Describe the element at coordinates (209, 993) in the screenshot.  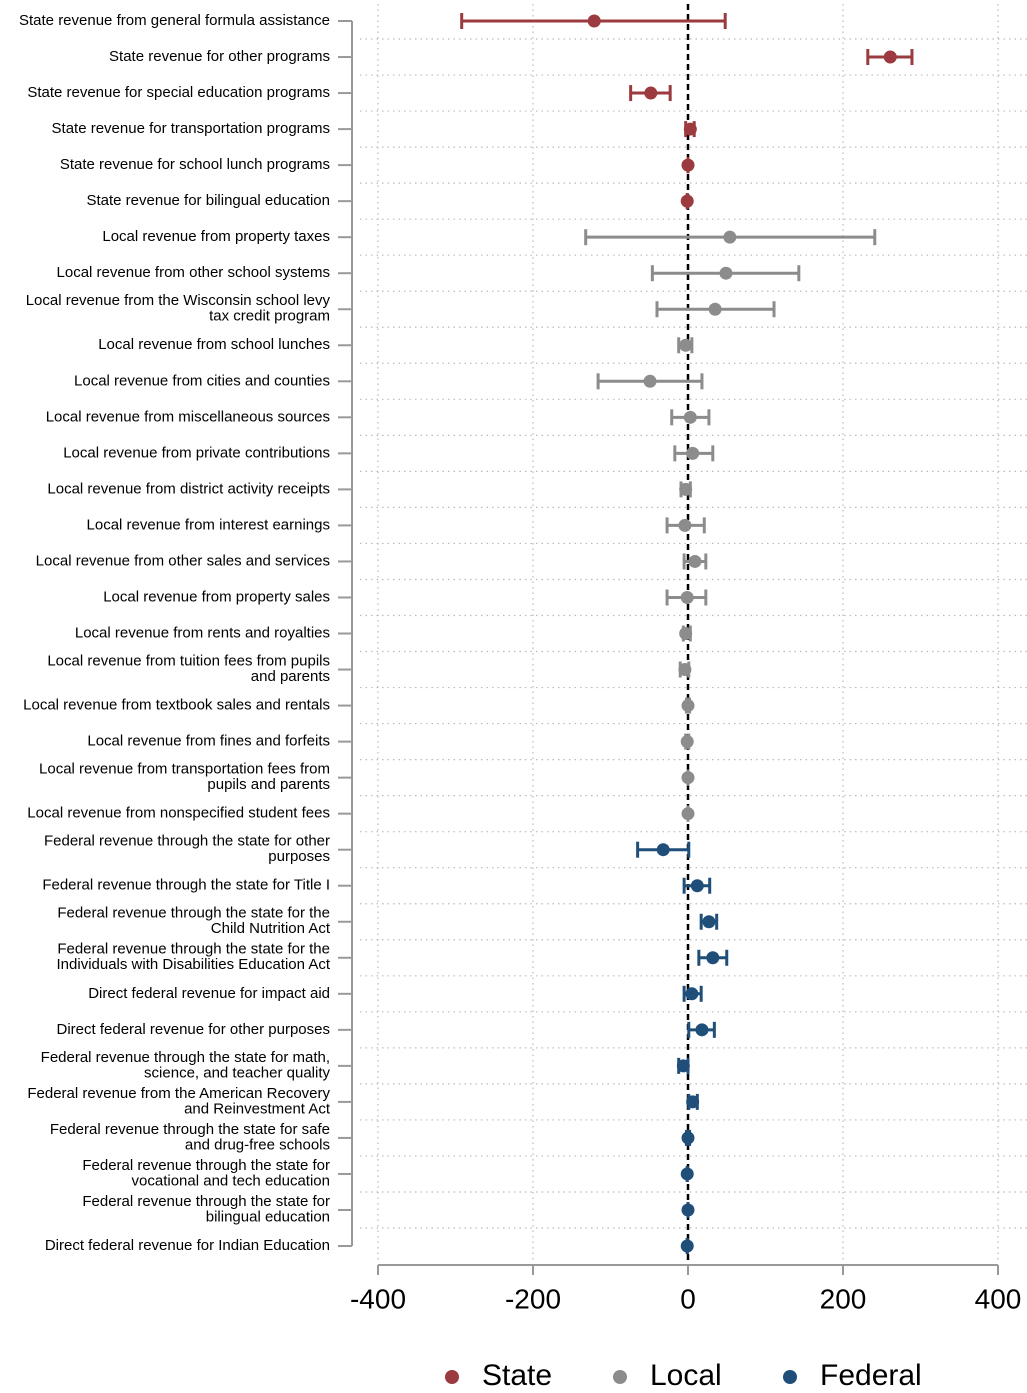
I see `y-tick-label: Direct federal revenue for impact aid` at that location.